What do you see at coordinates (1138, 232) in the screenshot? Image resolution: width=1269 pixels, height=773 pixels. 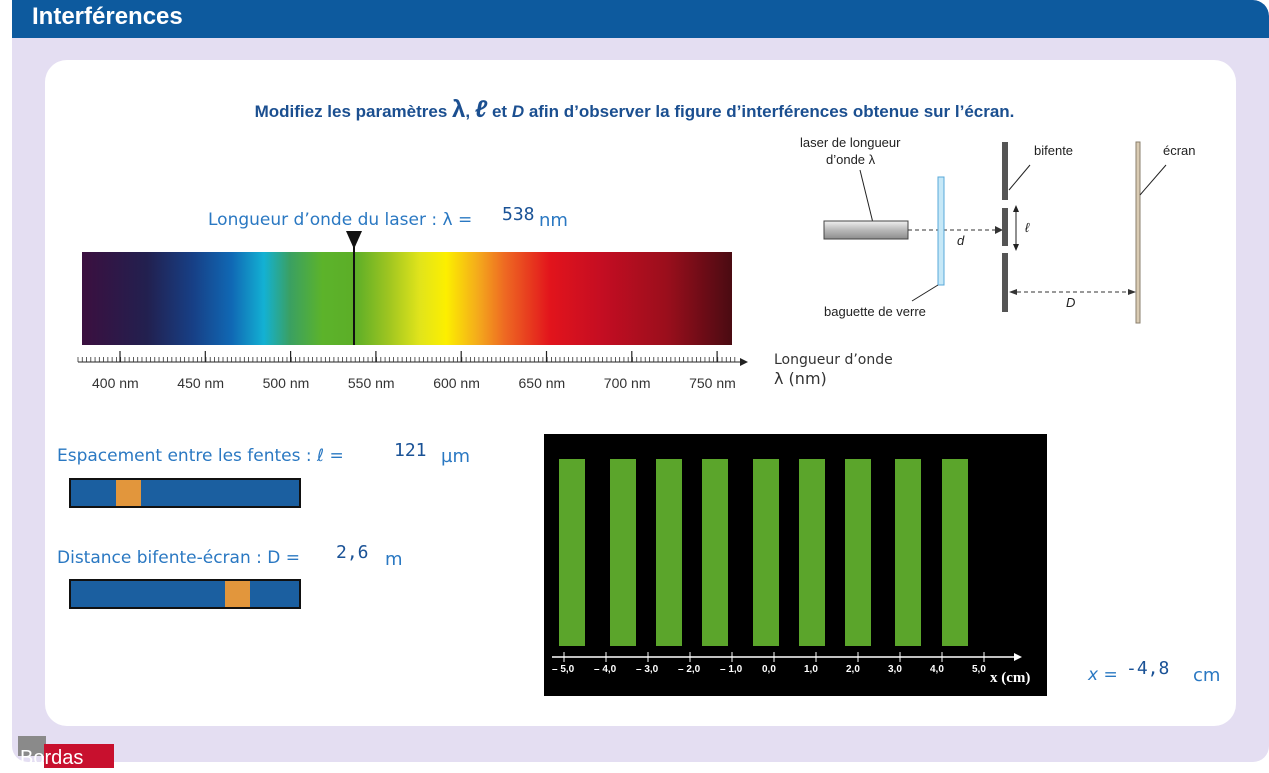 I see `ecran-bar` at bounding box center [1138, 232].